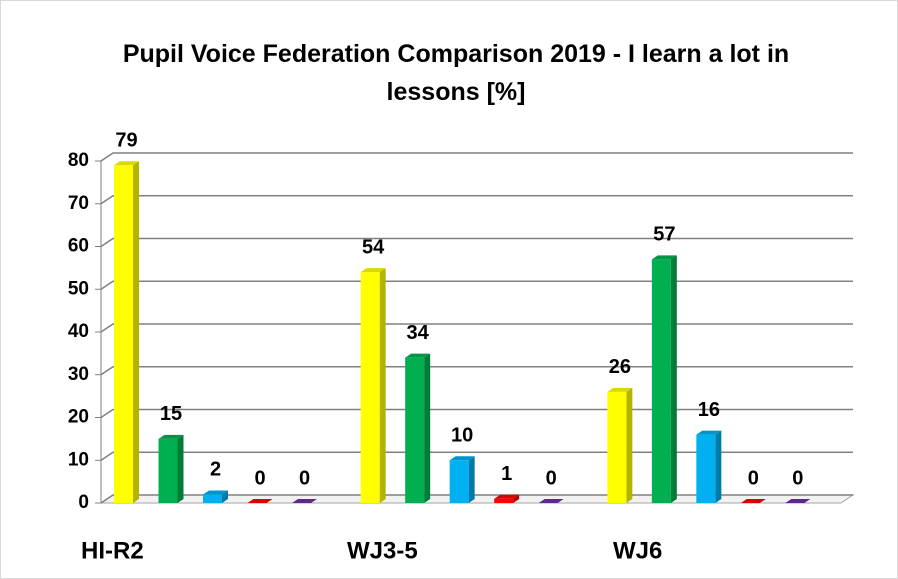 Image resolution: width=898 pixels, height=579 pixels. What do you see at coordinates (78, 160) in the screenshot?
I see `y-tick-label: 80` at bounding box center [78, 160].